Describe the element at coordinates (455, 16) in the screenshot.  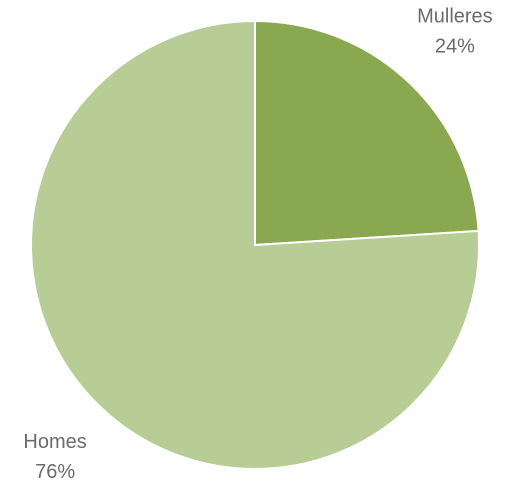
I see `slice-label: Mulleres` at that location.